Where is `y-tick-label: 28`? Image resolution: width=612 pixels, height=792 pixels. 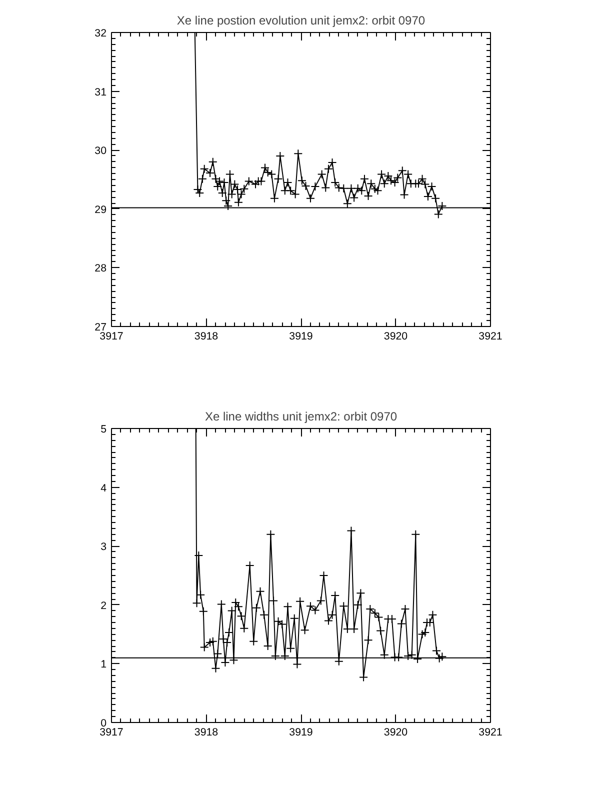
y-tick-label: 28 is located at coordinates (100, 268).